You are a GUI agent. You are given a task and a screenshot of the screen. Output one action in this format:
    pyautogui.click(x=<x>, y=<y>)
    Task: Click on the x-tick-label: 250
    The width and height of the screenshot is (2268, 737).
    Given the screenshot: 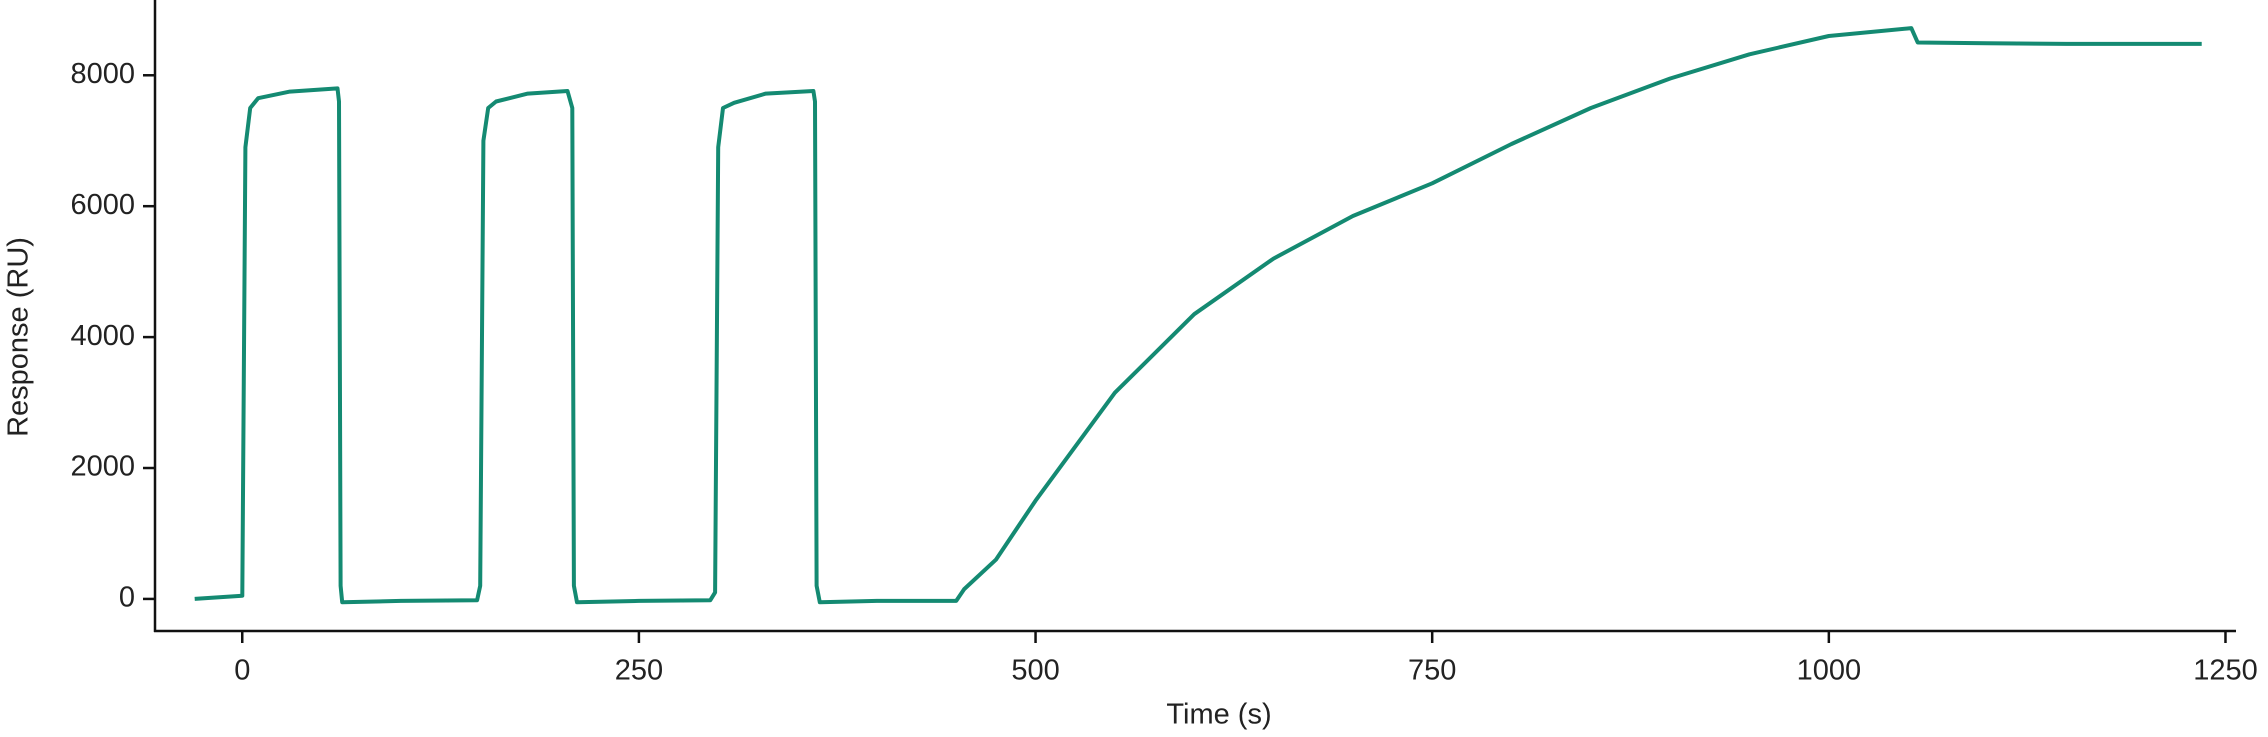 What is the action you would take?
    pyautogui.click(x=639, y=671)
    